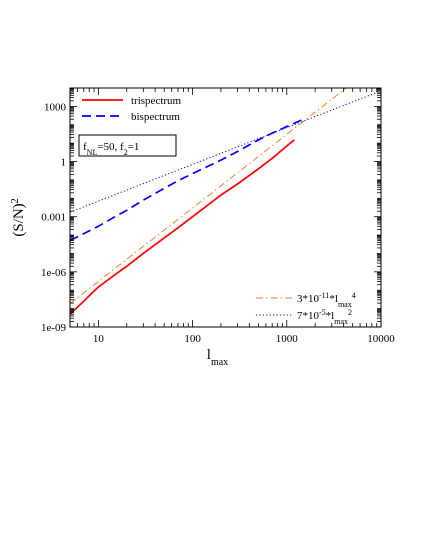 This screenshot has height=550, width=425. What do you see at coordinates (156, 101) in the screenshot?
I see `legend-label-trispectrum: trispectrum` at bounding box center [156, 101].